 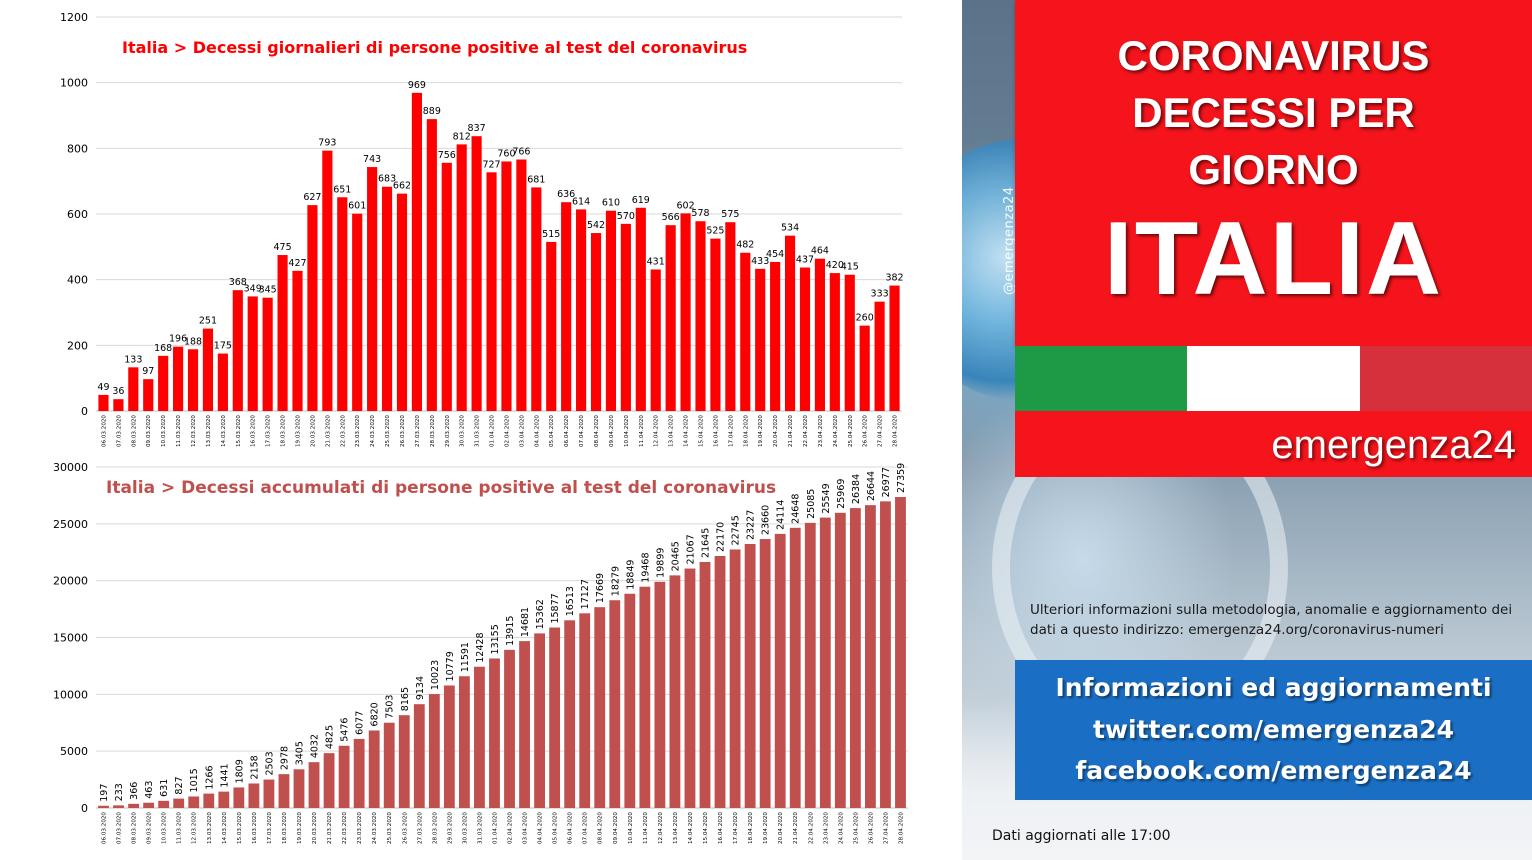 What do you see at coordinates (736, 530) in the screenshot?
I see `data-label: 22745` at bounding box center [736, 530].